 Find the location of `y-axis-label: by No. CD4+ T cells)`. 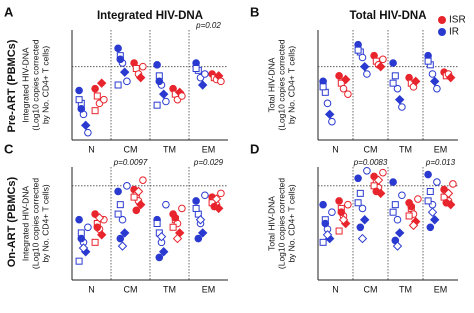

y-axis-label: by No. CD4+ T cells) is located at coordinates (45, 85).